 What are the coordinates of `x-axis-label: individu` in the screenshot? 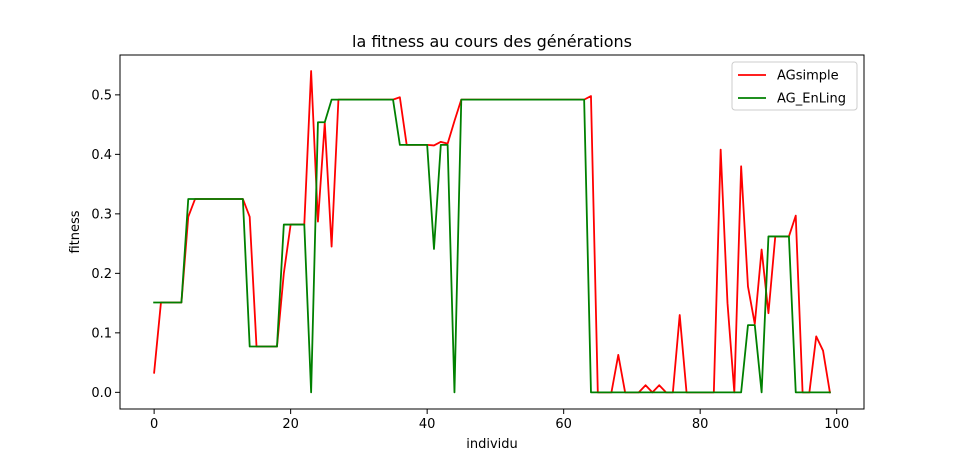 It's located at (492, 444).